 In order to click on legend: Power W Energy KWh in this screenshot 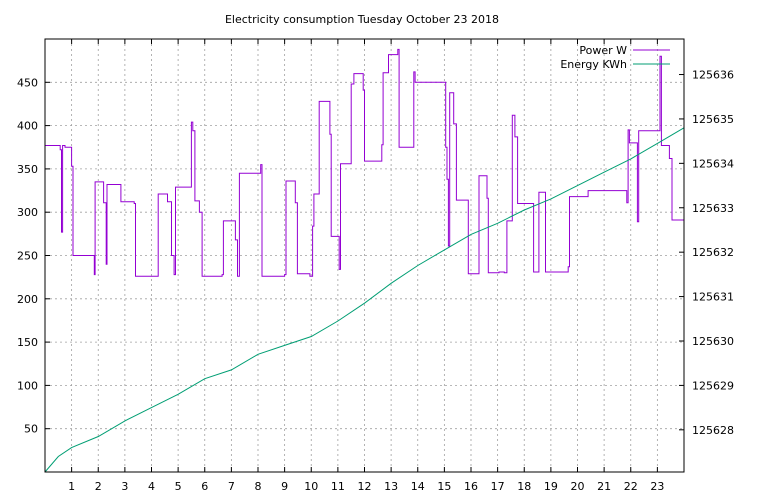, I will do `click(615, 57)`.